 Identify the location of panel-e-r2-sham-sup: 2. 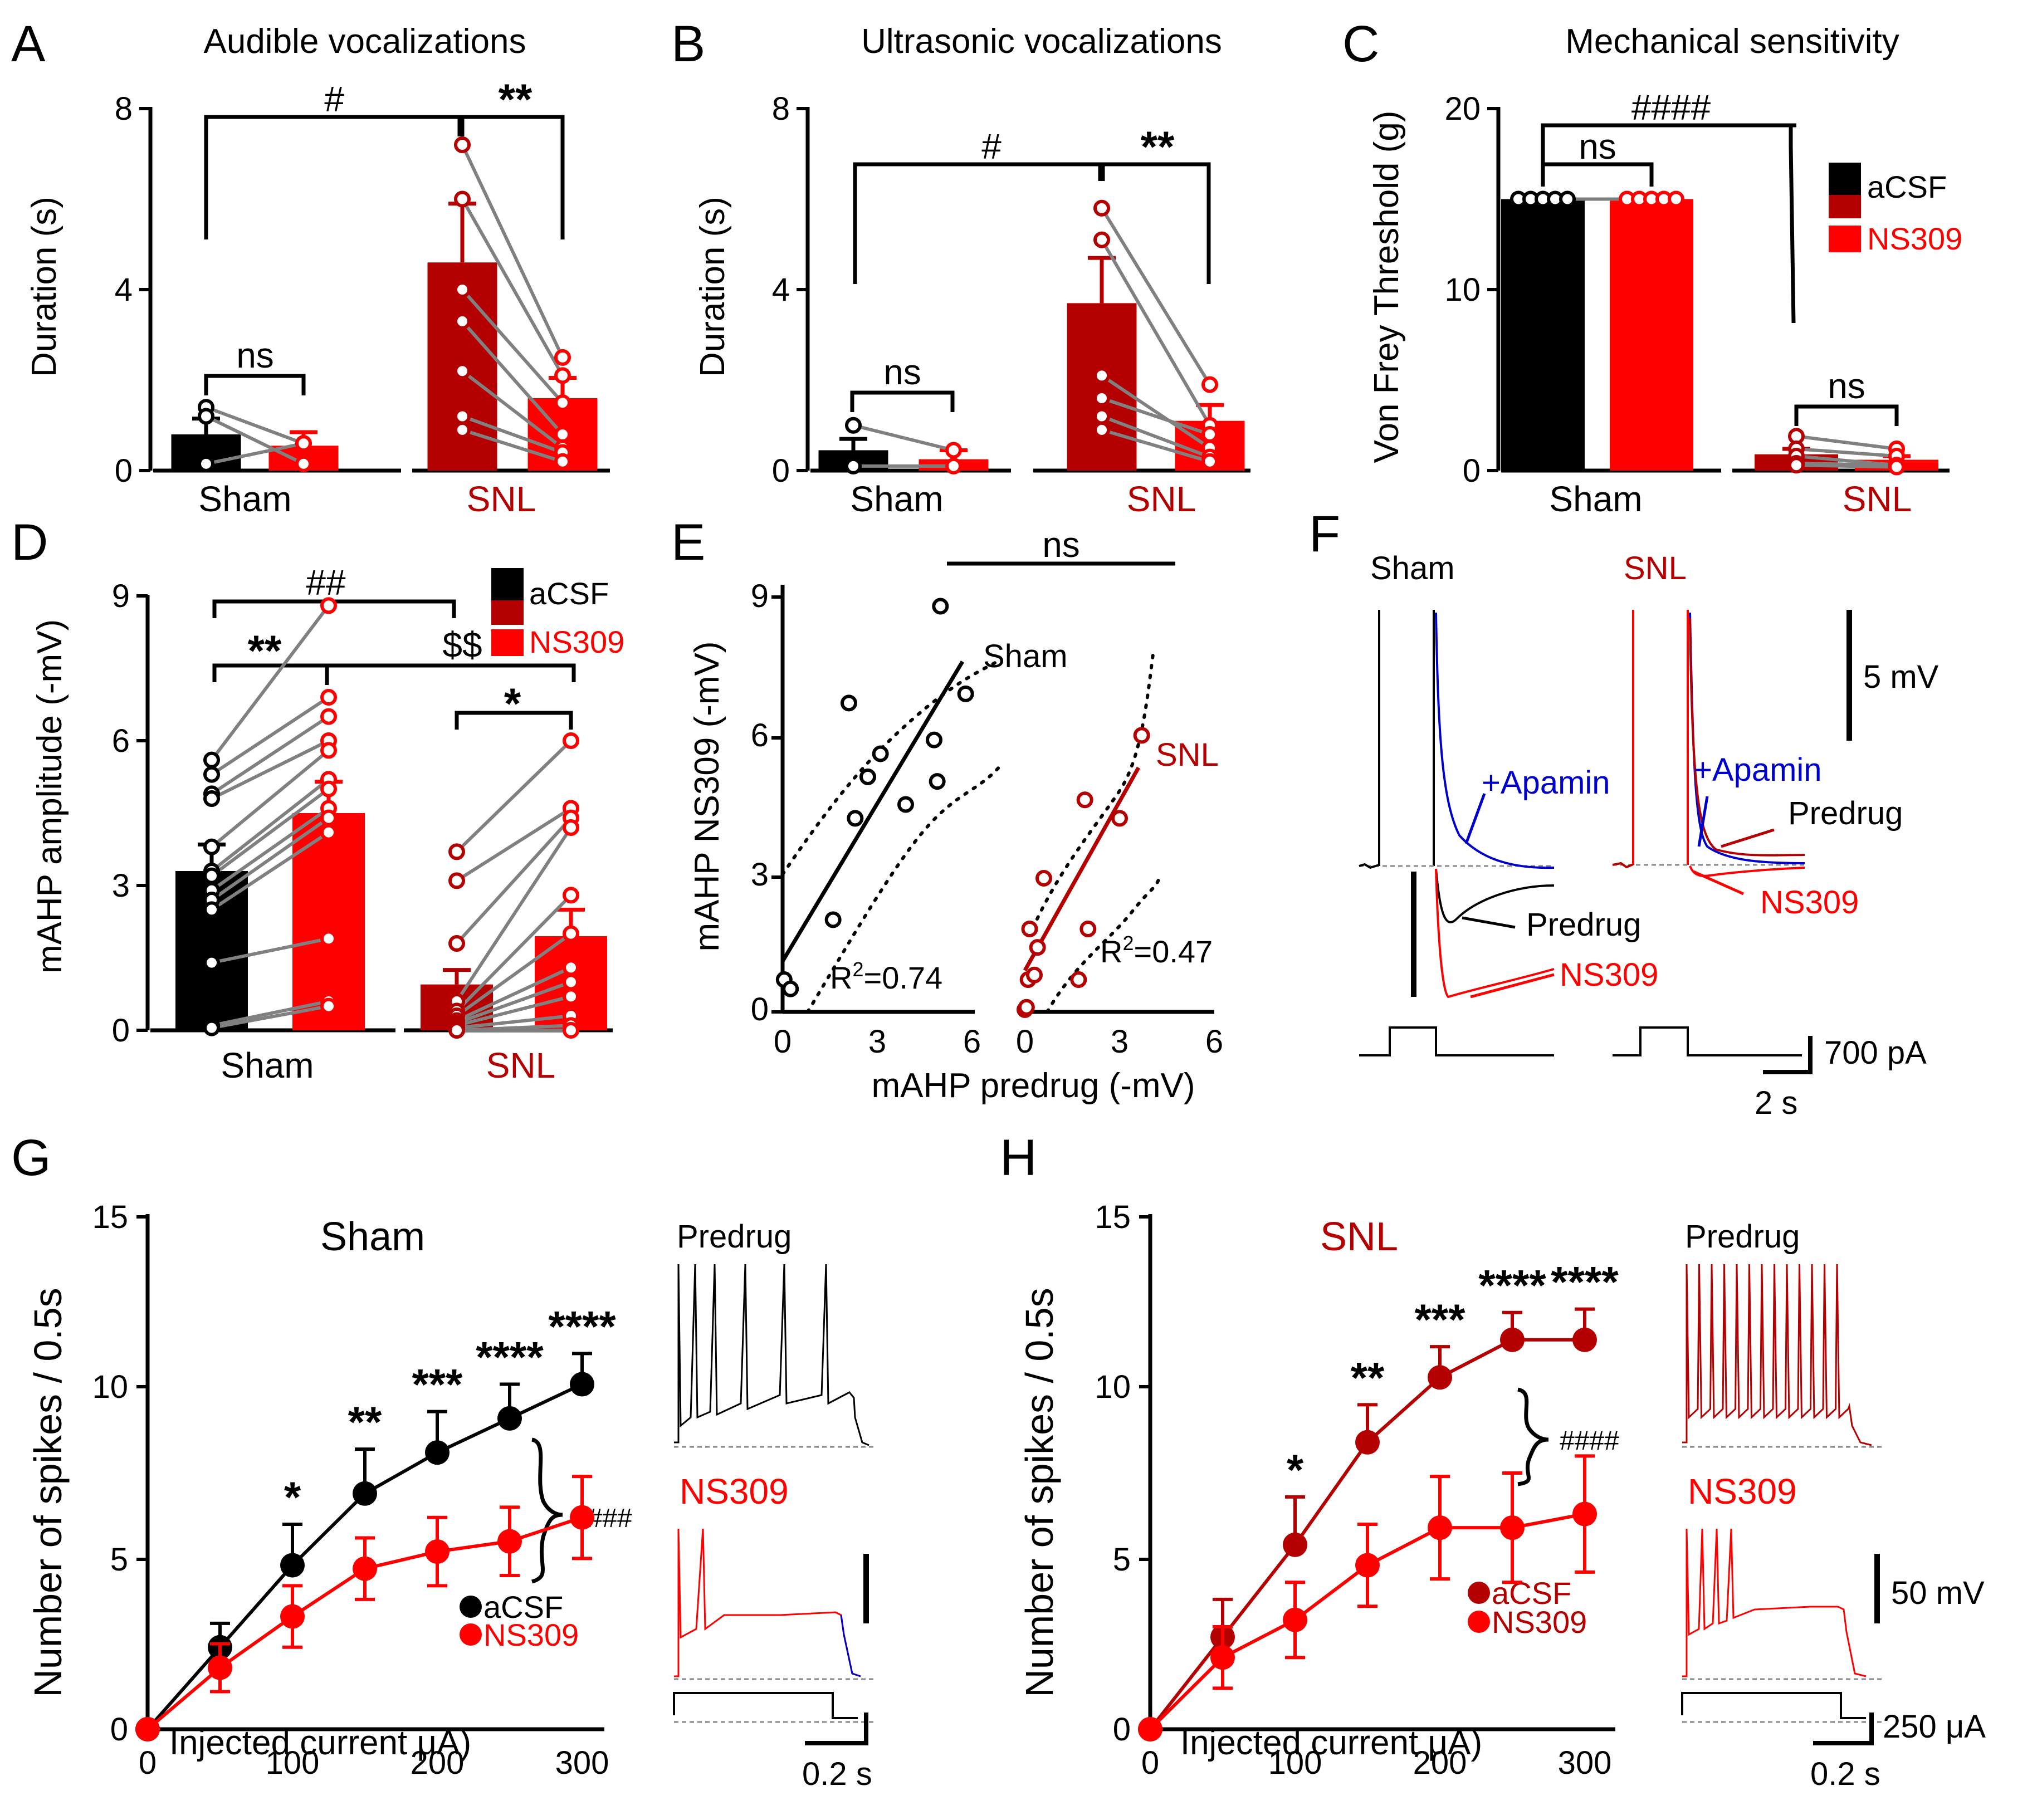
(857, 970).